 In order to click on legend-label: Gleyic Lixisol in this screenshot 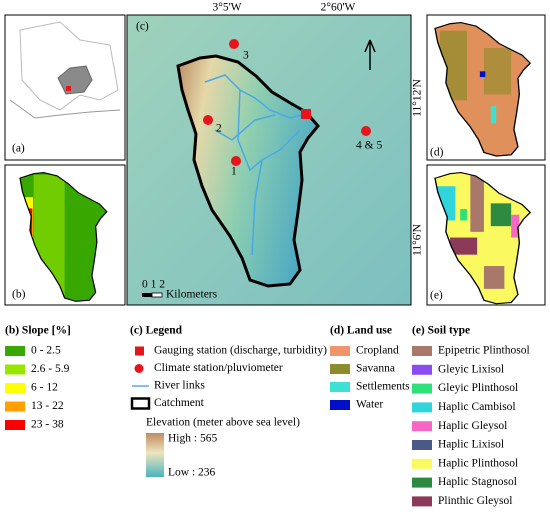, I will do `click(471, 369)`.